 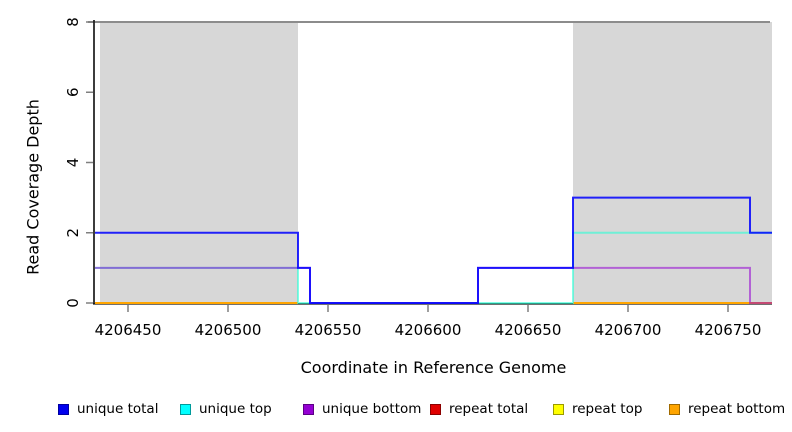 I want to click on x-tick-label: 4206650, so click(x=528, y=330).